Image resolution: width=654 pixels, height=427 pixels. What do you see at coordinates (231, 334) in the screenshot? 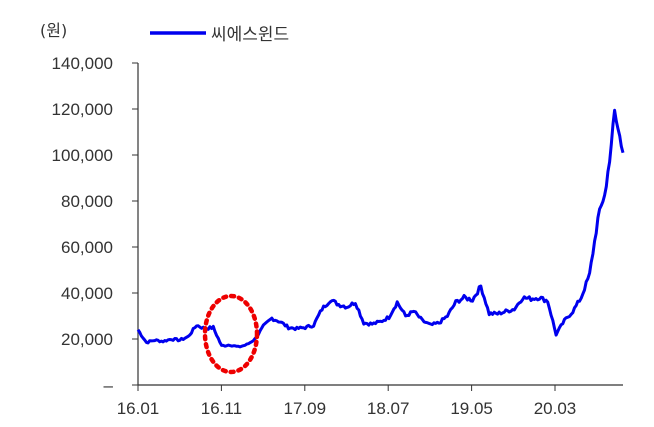
I see `highlight-dotted-ellipse` at bounding box center [231, 334].